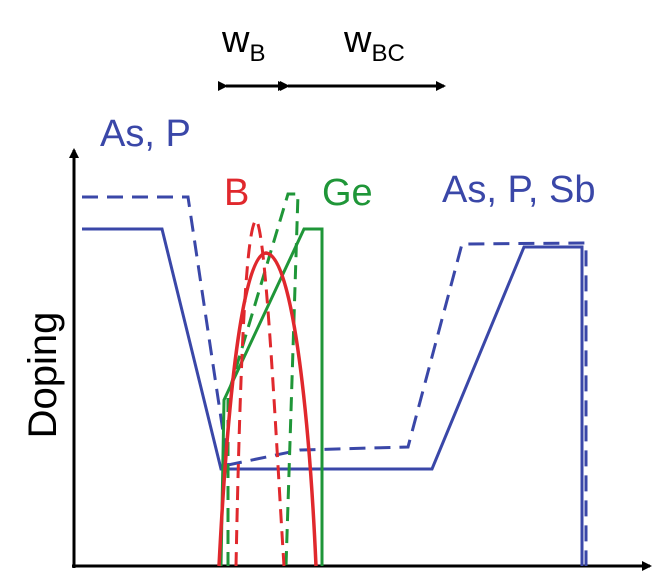 This screenshot has height=571, width=654. Describe the element at coordinates (43, 375) in the screenshot. I see `y-axis-label: Doping` at that location.